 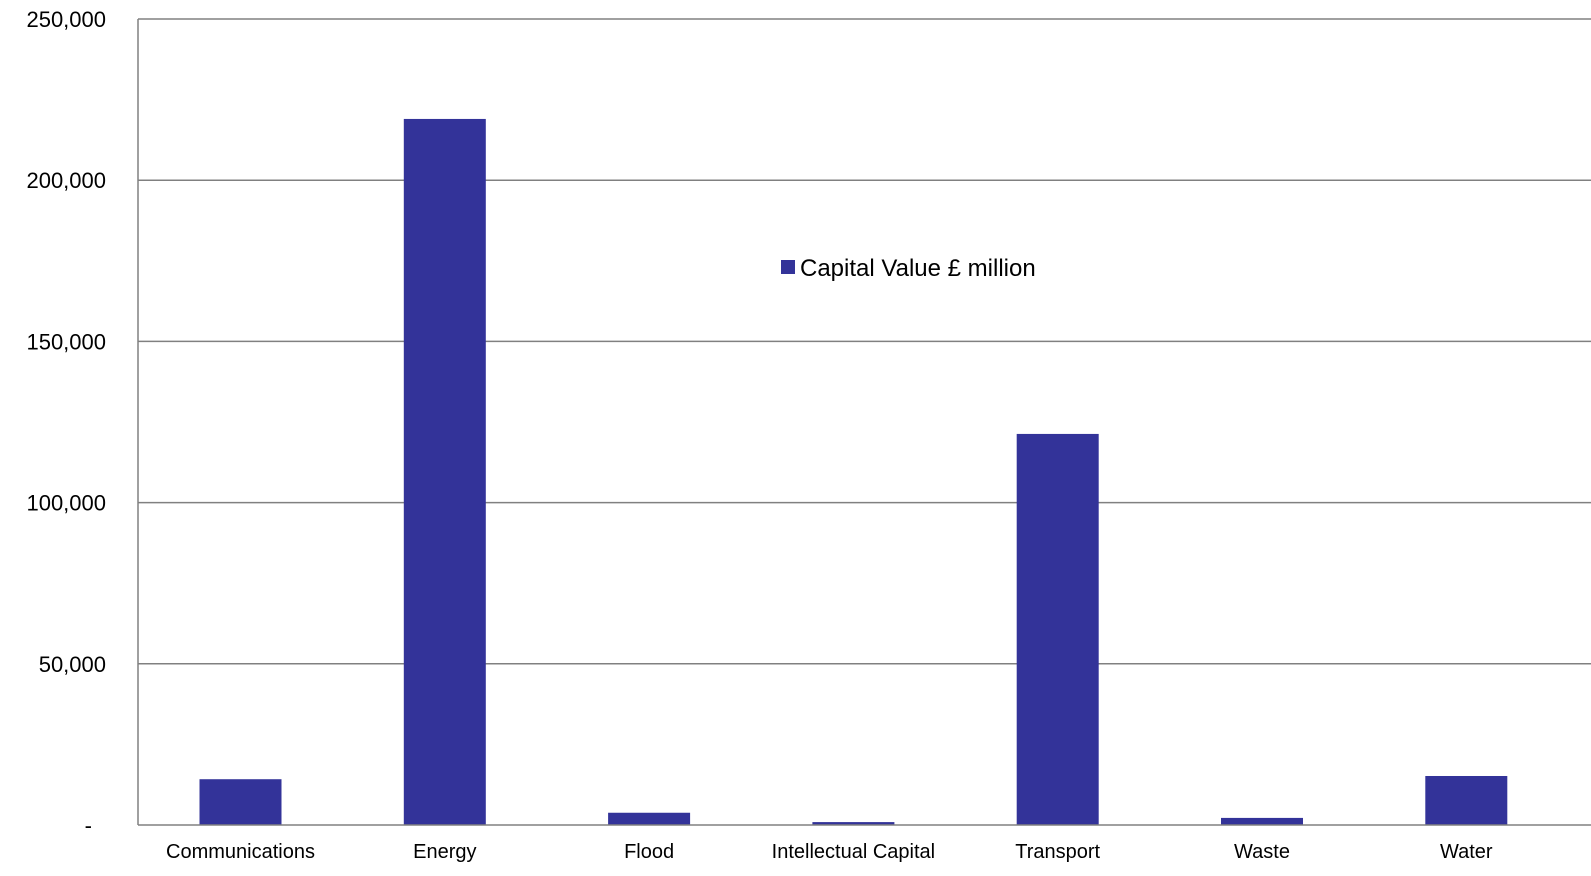 What do you see at coordinates (72, 664) in the screenshot?
I see `y-tick-label: 50,000` at bounding box center [72, 664].